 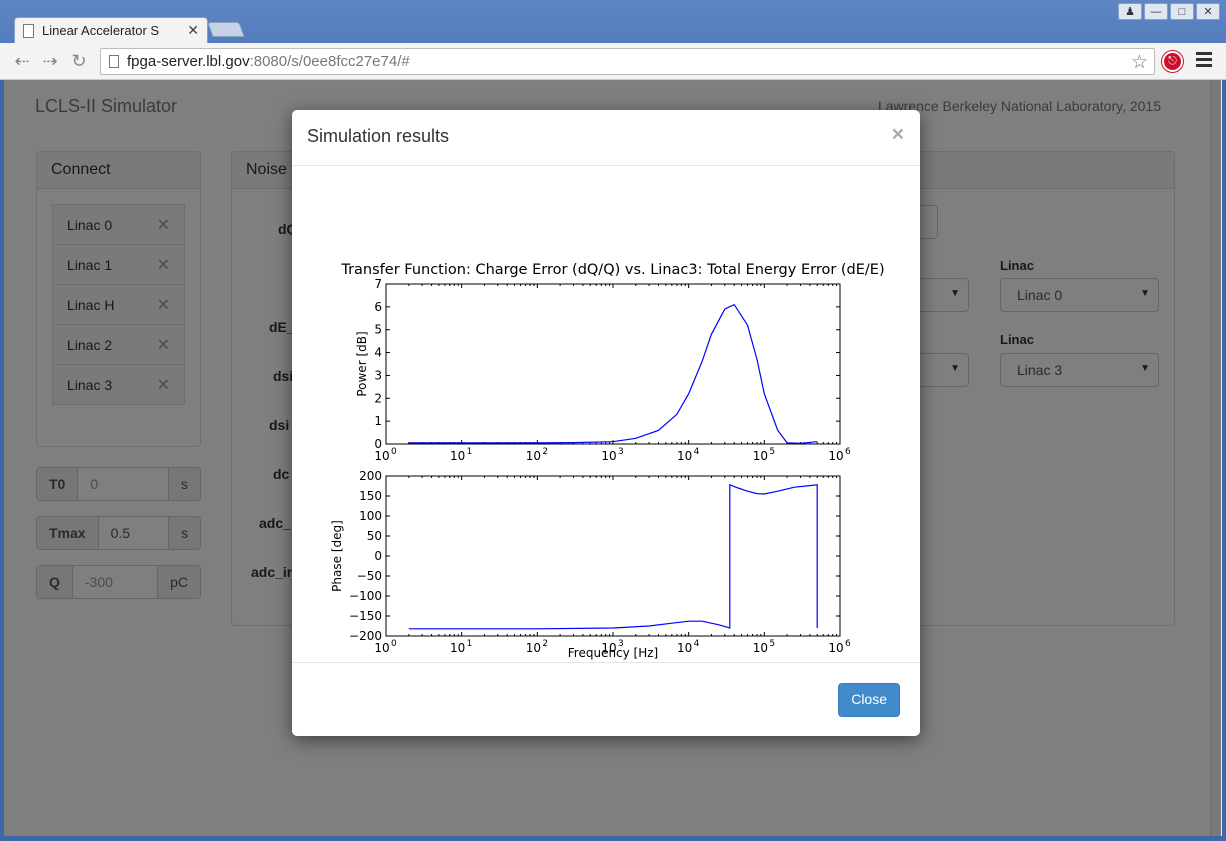 What do you see at coordinates (1208, 11) in the screenshot?
I see `close-window-icon: ✕` at bounding box center [1208, 11].